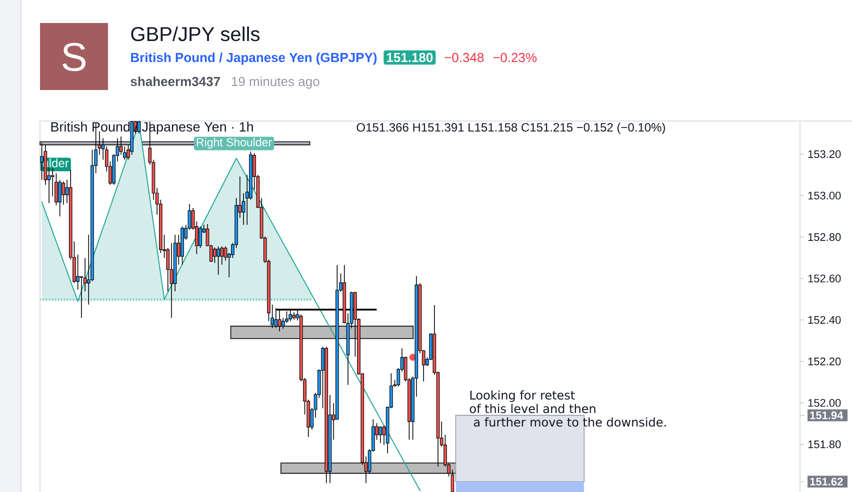 The height and width of the screenshot is (492, 852). Describe the element at coordinates (234, 143) in the screenshot. I see `annotation: Right Shoulder` at that location.